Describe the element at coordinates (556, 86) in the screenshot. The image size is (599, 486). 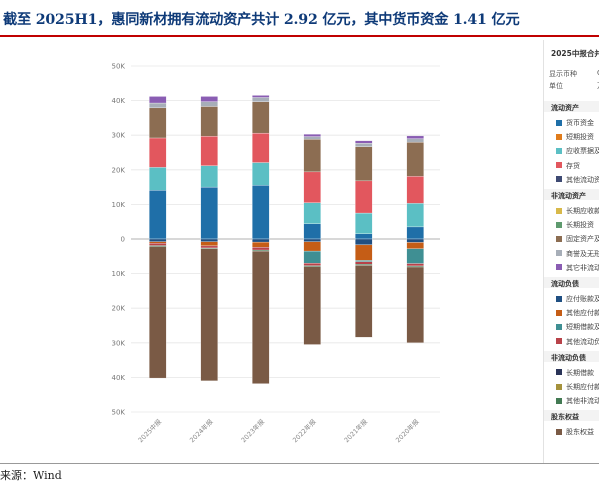
I see `panel-meta-row-label: 单位` at that location.